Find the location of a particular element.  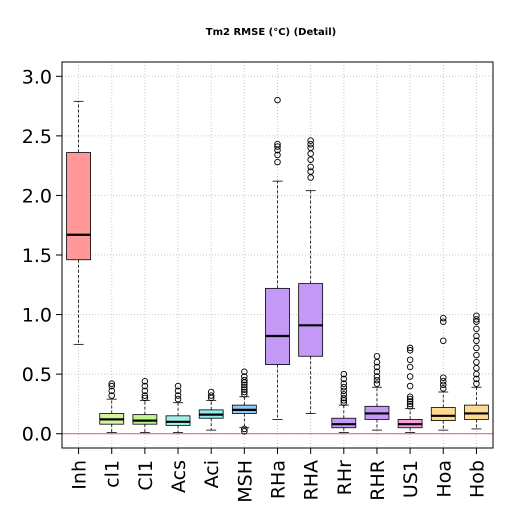

box-RHa is located at coordinates (277, 258).